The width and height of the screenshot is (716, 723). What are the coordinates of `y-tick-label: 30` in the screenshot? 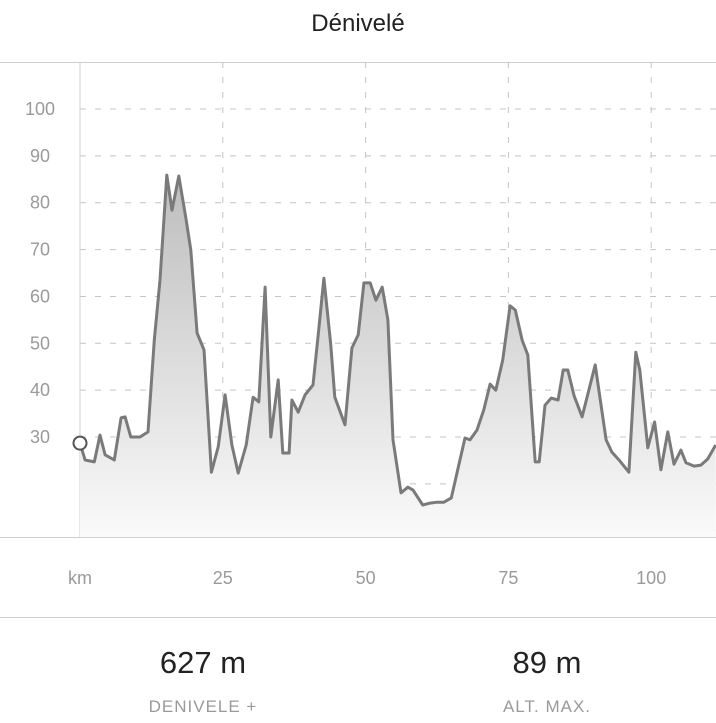 It's located at (40, 437).